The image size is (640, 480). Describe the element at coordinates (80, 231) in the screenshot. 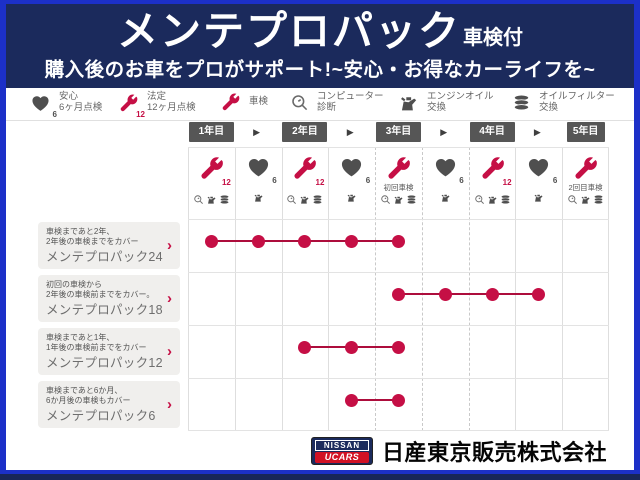

I see `pack-desc-line1: 車検まであと2年、` at that location.